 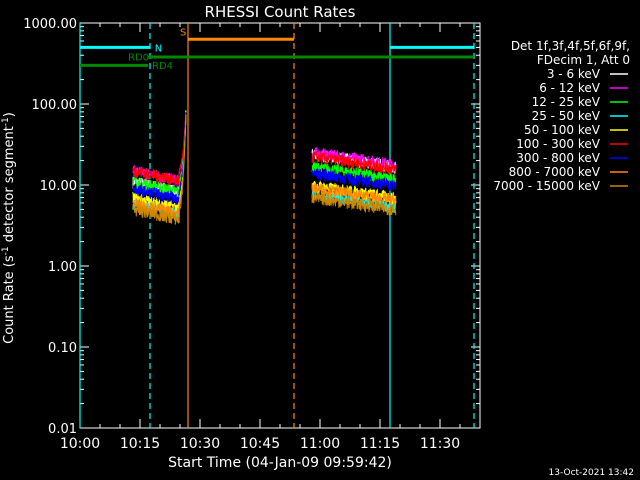 What do you see at coordinates (58, 186) in the screenshot?
I see `y-tick-label: 10.00` at bounding box center [58, 186].